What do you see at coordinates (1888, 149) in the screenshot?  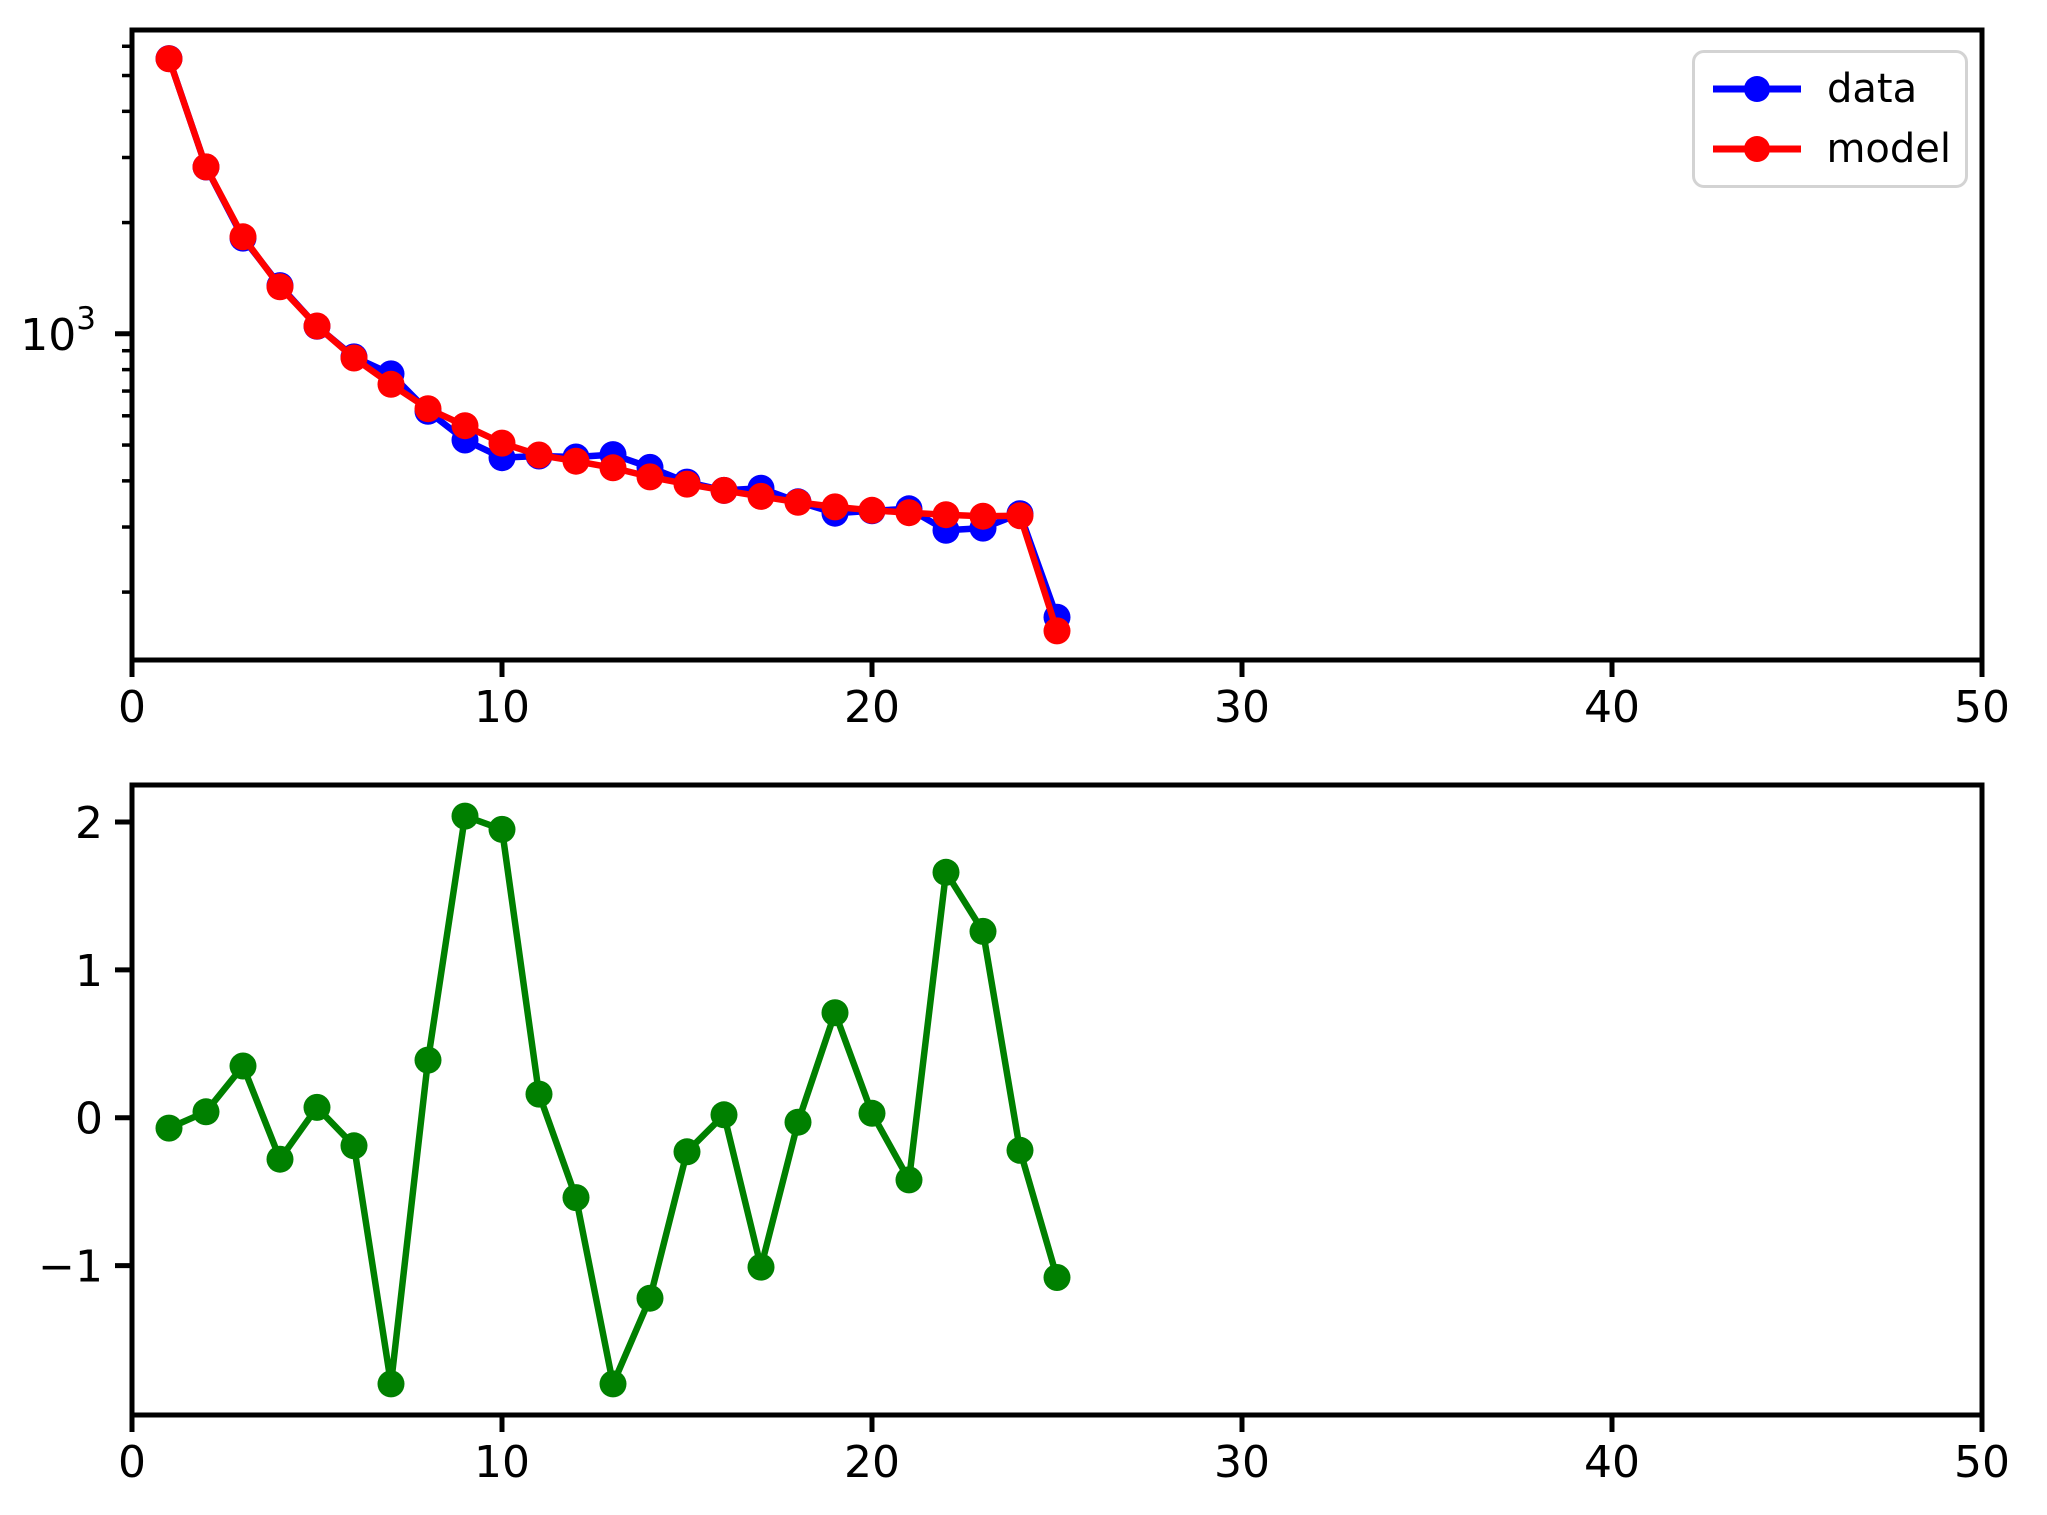 I see `legend-label-model: model` at bounding box center [1888, 149].